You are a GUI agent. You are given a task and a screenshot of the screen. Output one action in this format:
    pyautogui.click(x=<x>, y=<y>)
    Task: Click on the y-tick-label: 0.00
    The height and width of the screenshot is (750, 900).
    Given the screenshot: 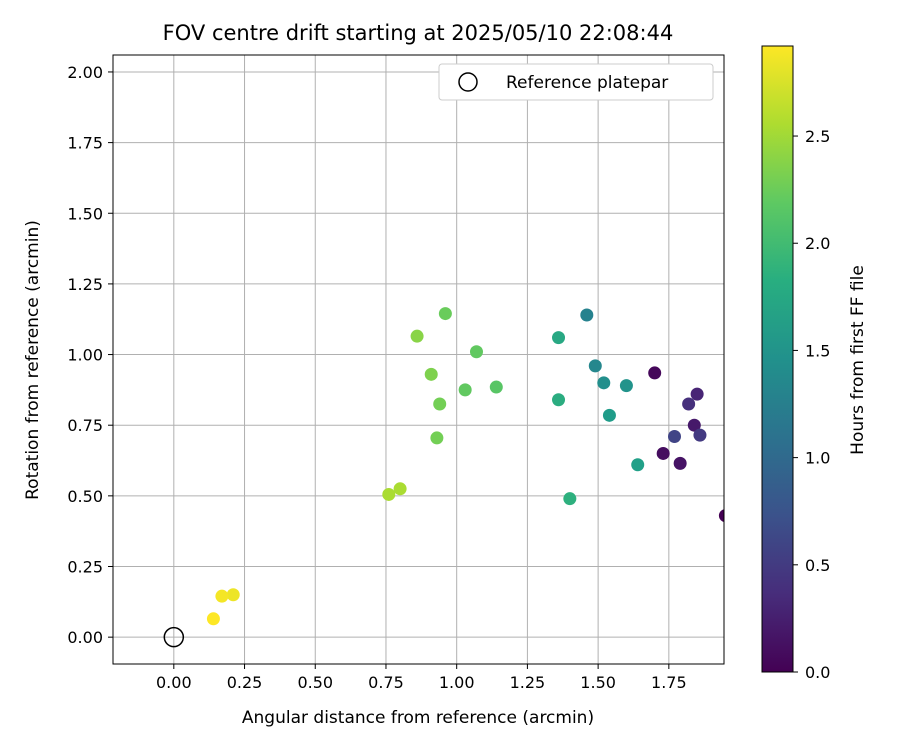 What is the action you would take?
    pyautogui.click(x=85, y=637)
    